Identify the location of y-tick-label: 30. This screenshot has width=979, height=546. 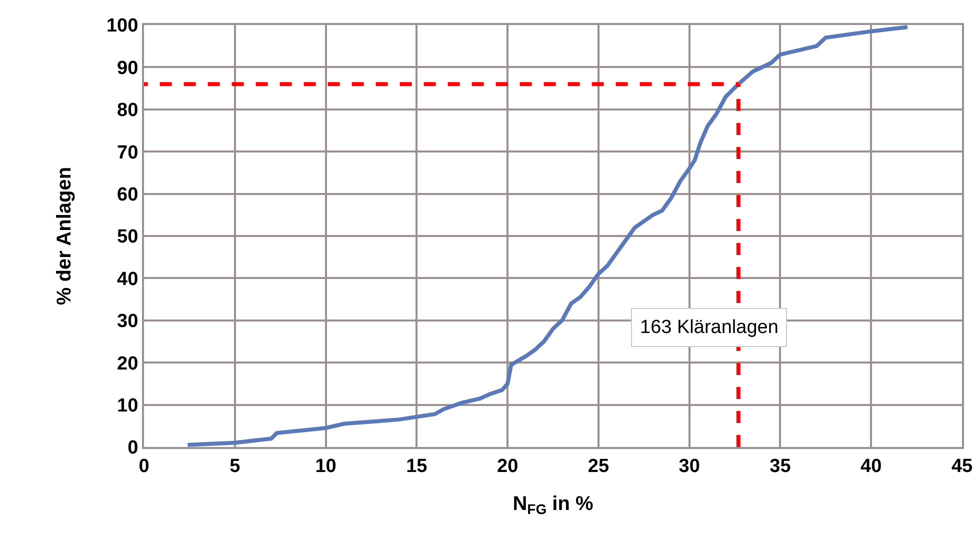
(127, 321).